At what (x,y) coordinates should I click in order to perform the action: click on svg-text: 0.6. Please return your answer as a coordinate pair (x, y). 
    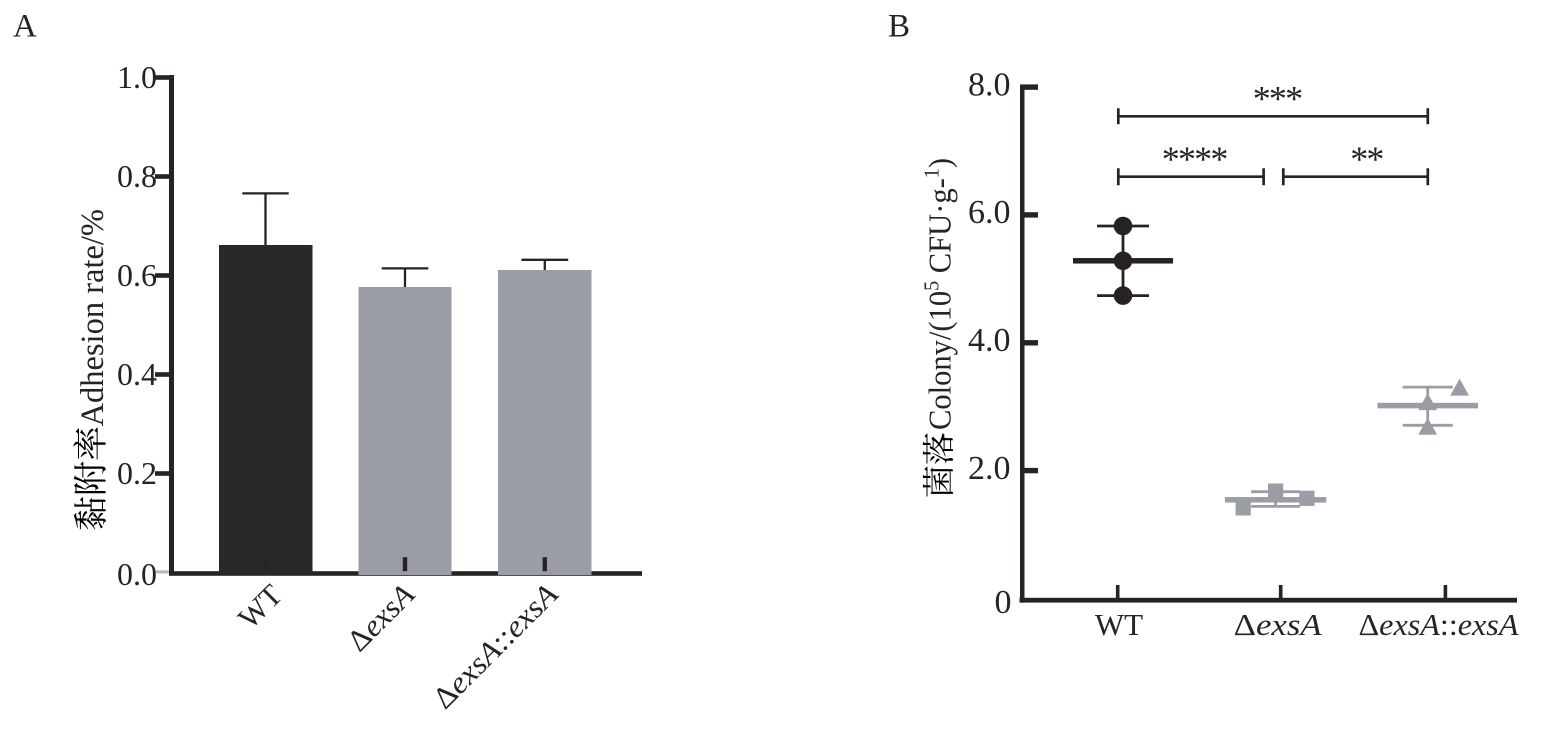
    Looking at the image, I should click on (137, 275).